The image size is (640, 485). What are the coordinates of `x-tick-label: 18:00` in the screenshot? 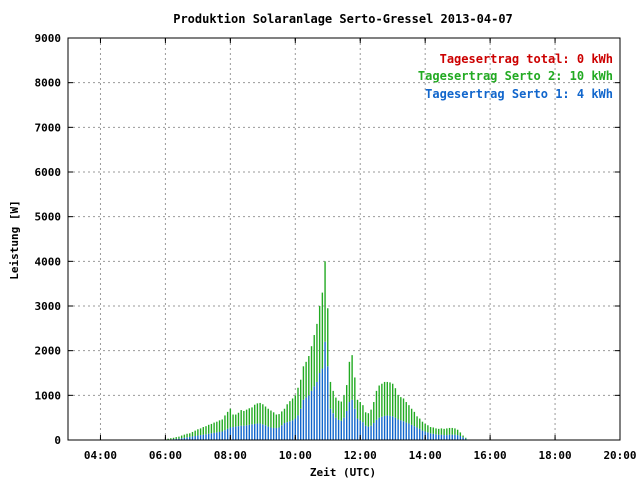 It's located at (554, 455).